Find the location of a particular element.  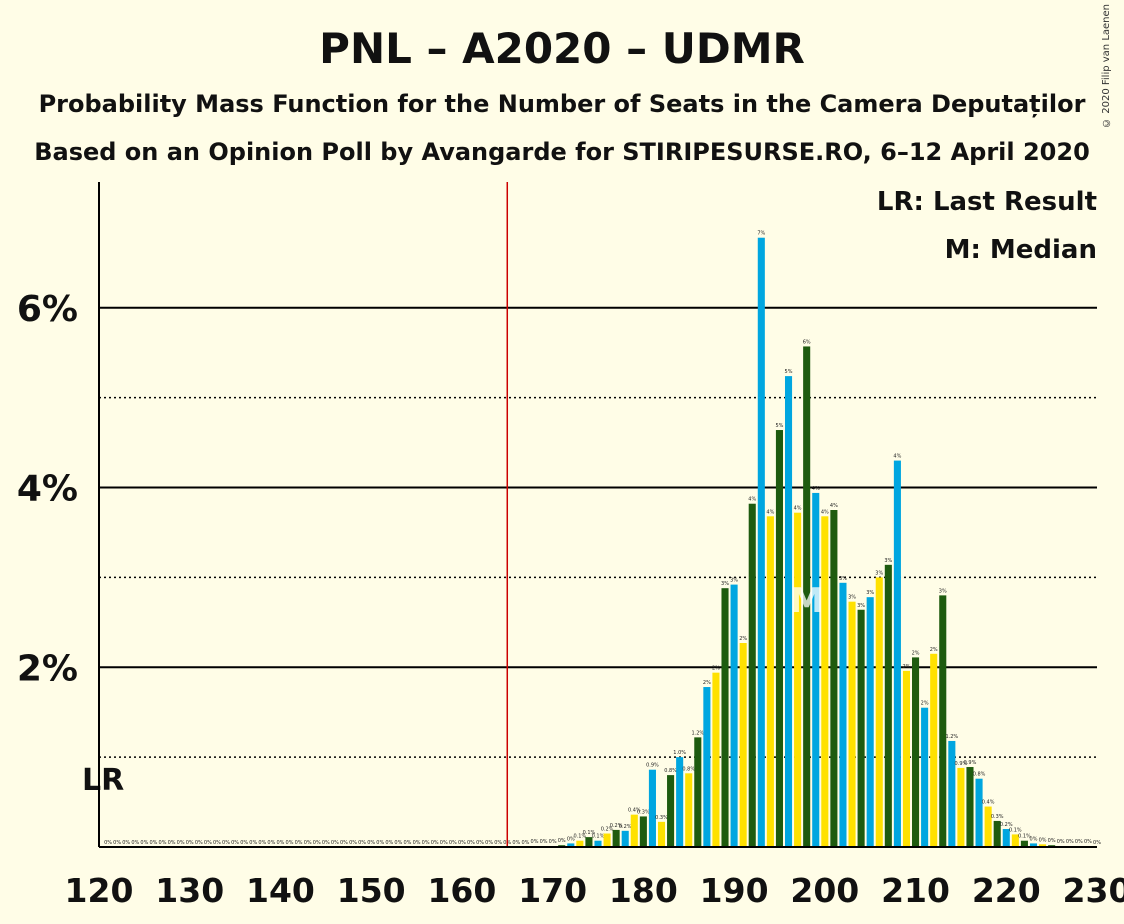

bar-value-label: 0.4% is located at coordinates (988, 803).